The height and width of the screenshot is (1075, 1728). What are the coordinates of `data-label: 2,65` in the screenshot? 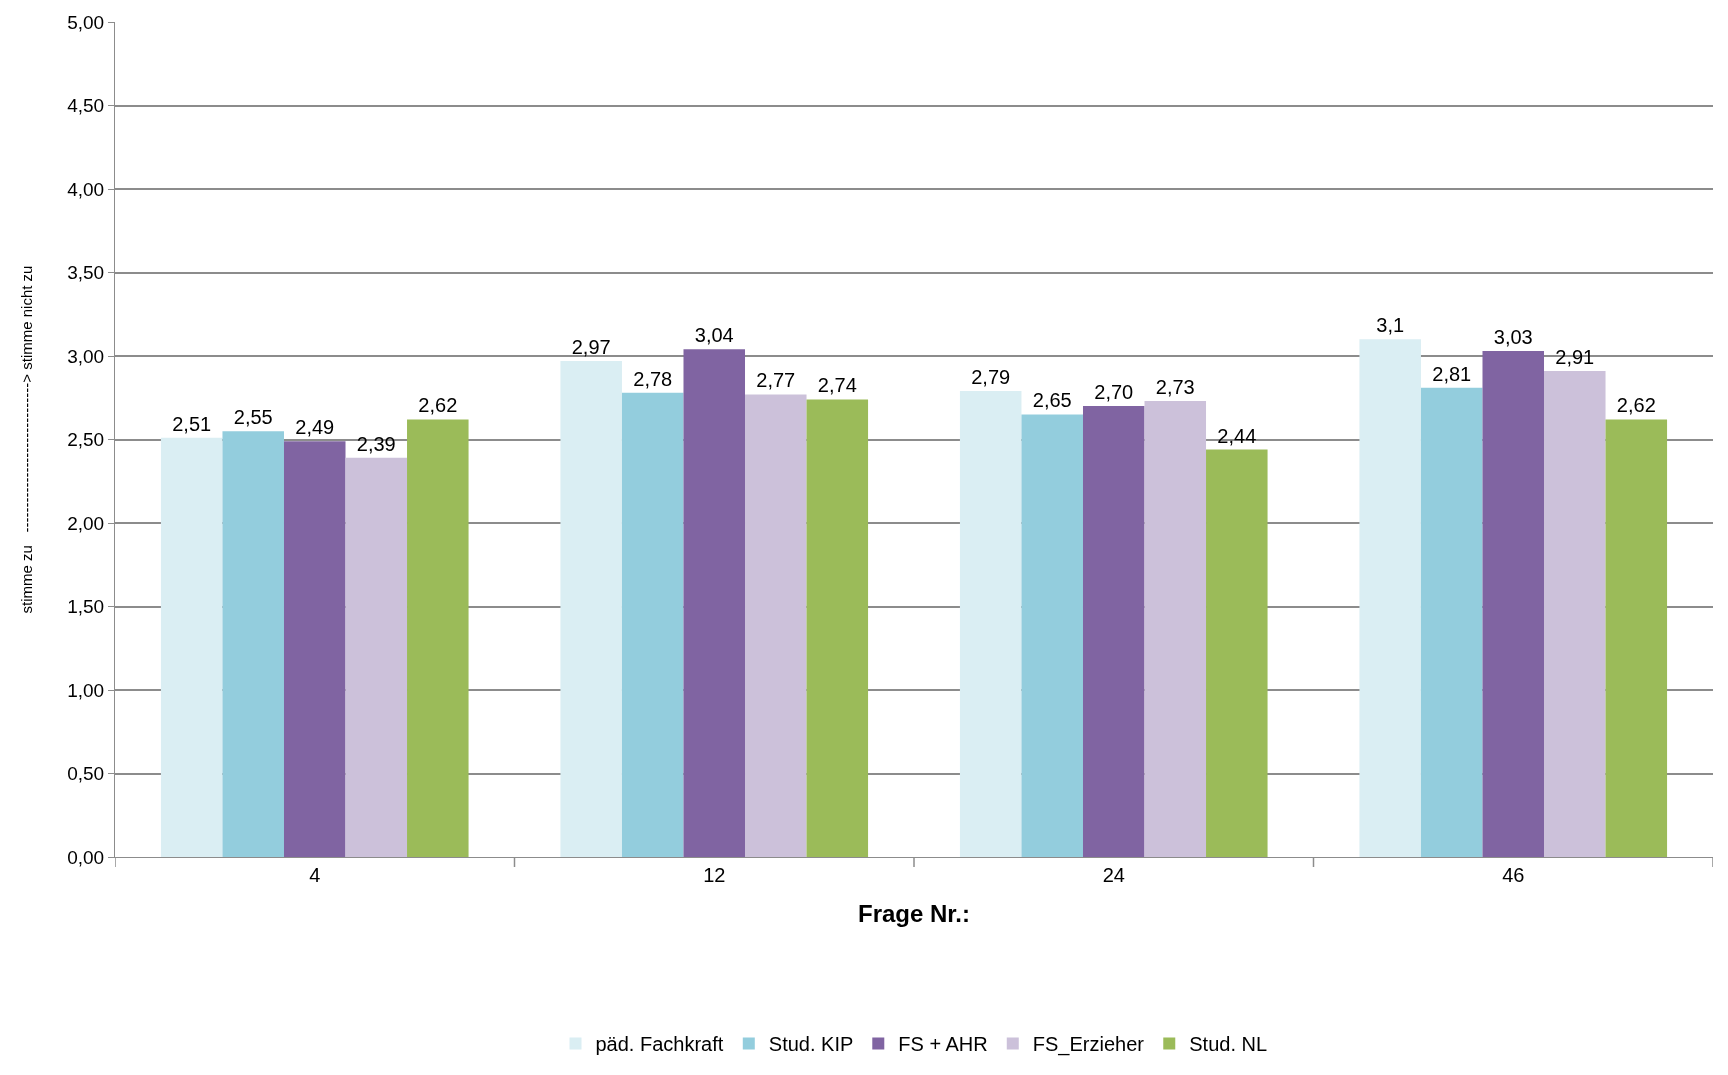 It's located at (1052, 400).